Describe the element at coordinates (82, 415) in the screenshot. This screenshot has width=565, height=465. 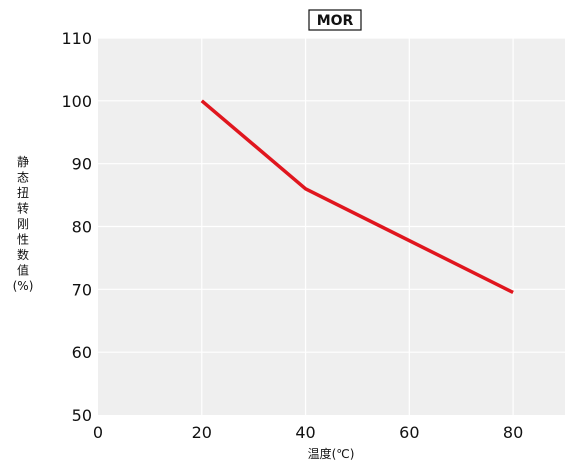
I see `y-tick-label: 50` at that location.